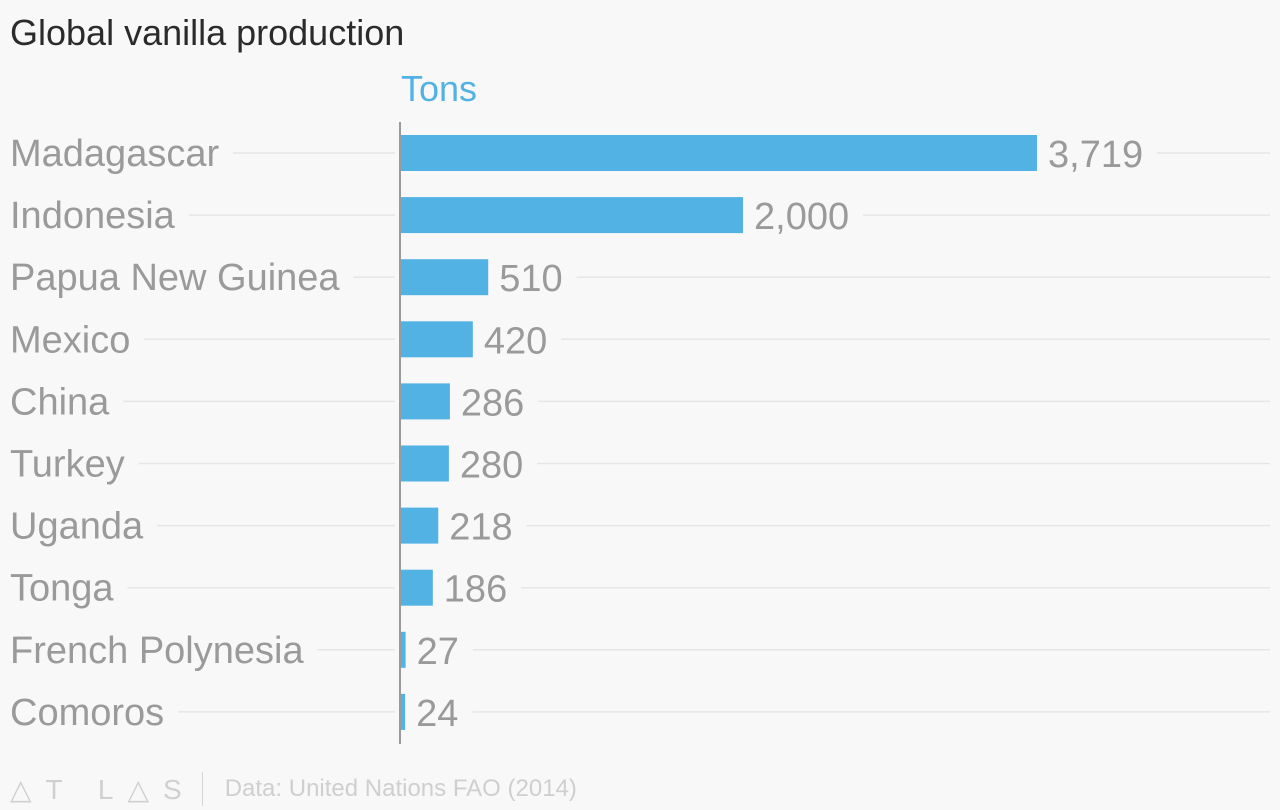  What do you see at coordinates (60, 402) in the screenshot?
I see `category-label: China` at bounding box center [60, 402].